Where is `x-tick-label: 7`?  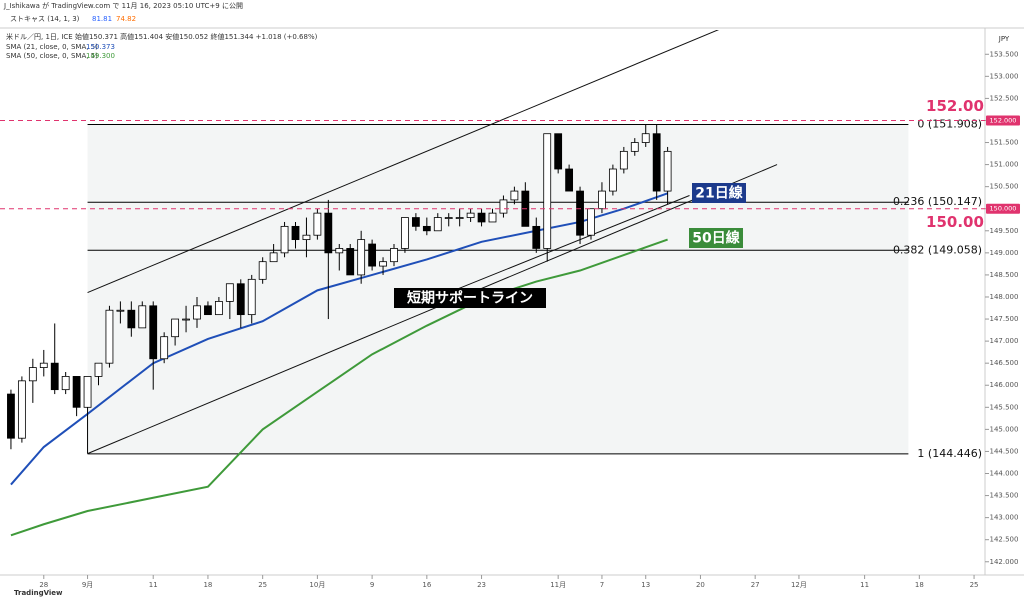 x-tick-label: 7 is located at coordinates (602, 585).